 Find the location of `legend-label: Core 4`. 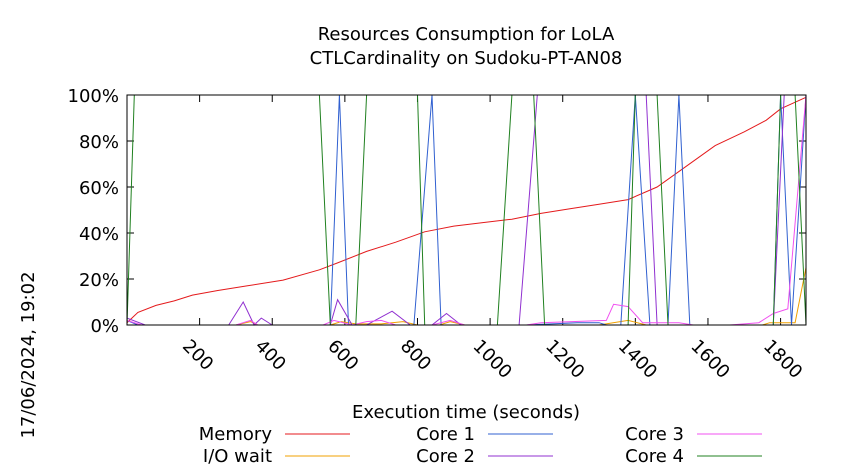

legend-label: Core 4 is located at coordinates (654, 456).